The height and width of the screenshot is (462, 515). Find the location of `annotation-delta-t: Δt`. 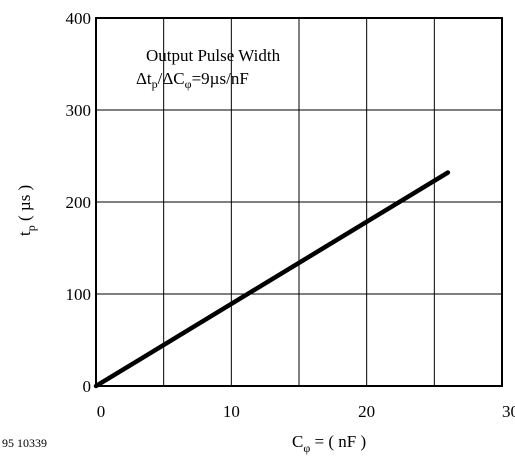

annotation-delta-t: Δt is located at coordinates (144, 78).